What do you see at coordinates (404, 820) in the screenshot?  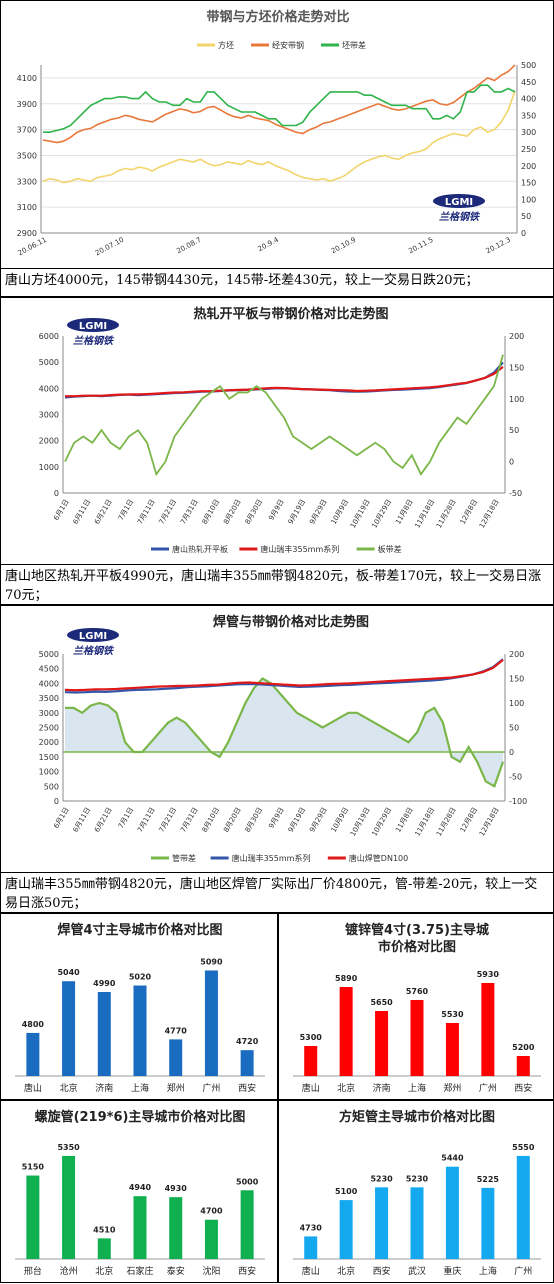 I see `x-tick-label: 11月8日` at bounding box center [404, 820].